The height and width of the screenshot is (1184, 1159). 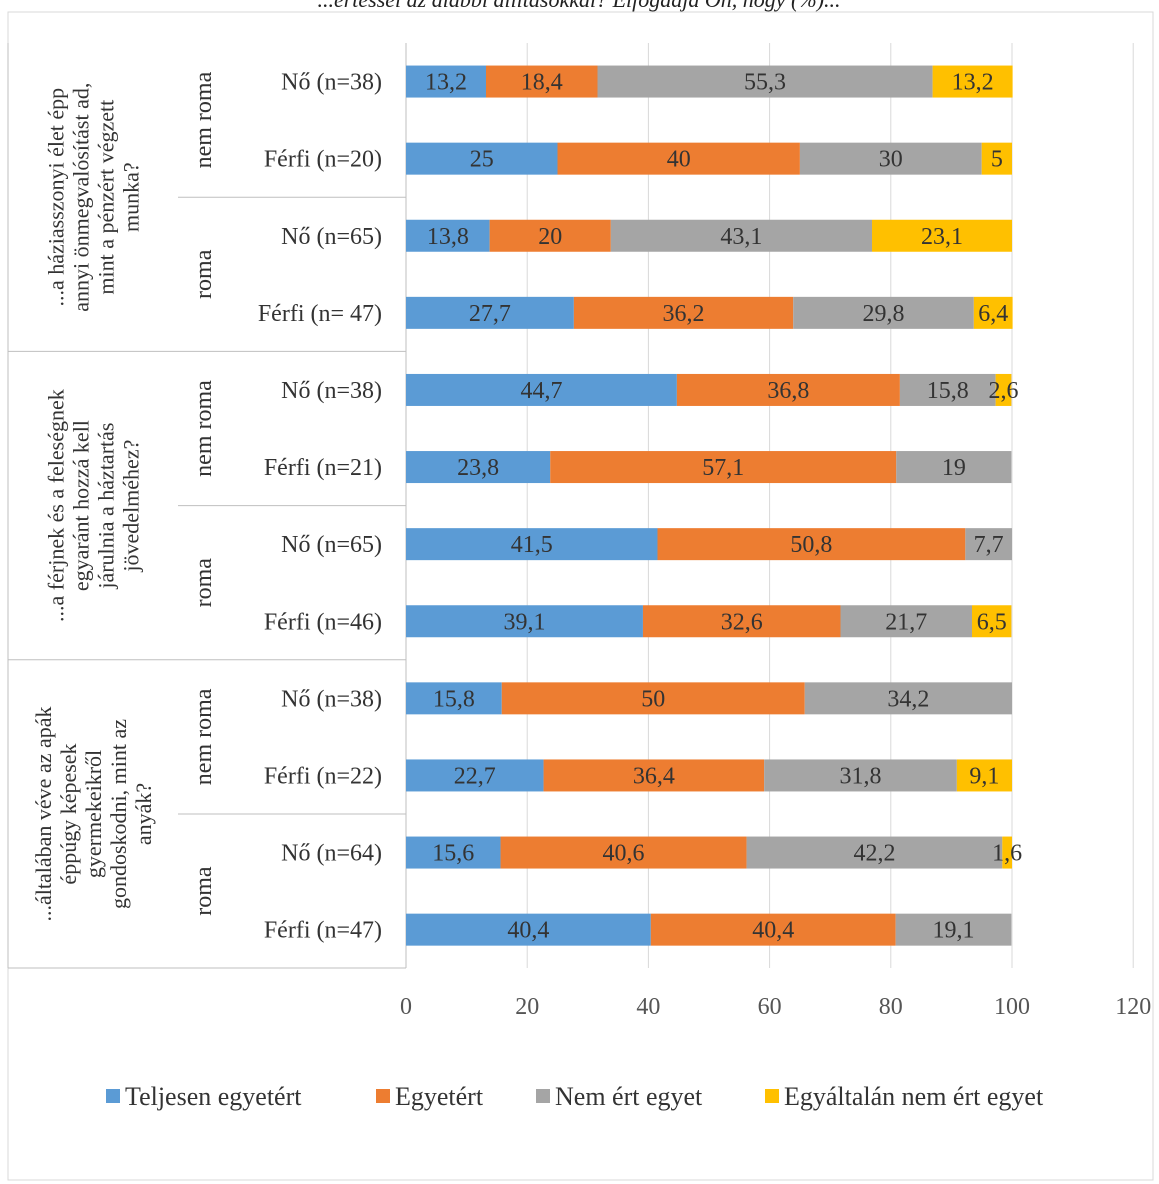 What do you see at coordinates (914, 1096) in the screenshot?
I see `legend-label: Egyáltalán nem ért egyet` at bounding box center [914, 1096].